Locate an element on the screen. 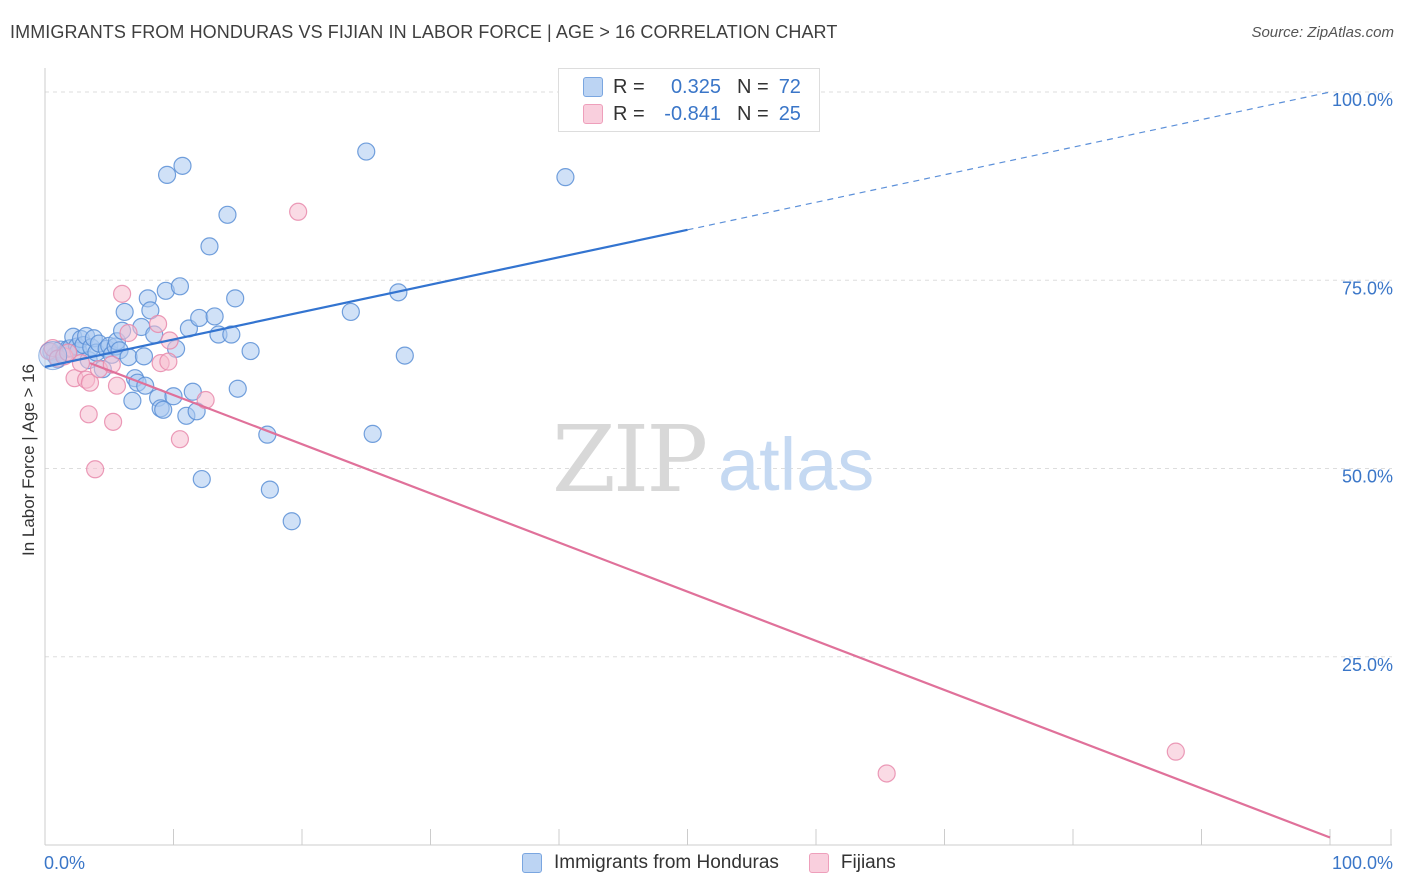 This screenshot has height=892, width=1406. legend-item-honduras: Immigrants from Honduras is located at coordinates (650, 863).